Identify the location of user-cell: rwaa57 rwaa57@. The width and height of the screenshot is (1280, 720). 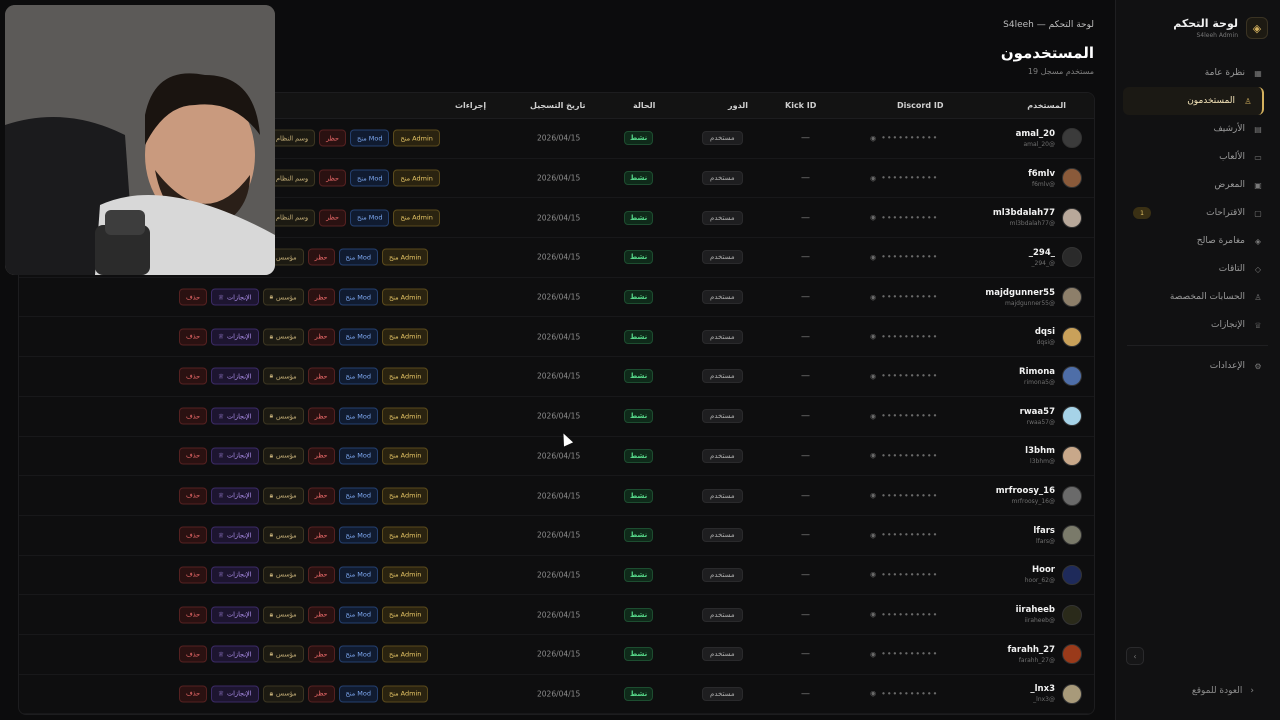
(1051, 416).